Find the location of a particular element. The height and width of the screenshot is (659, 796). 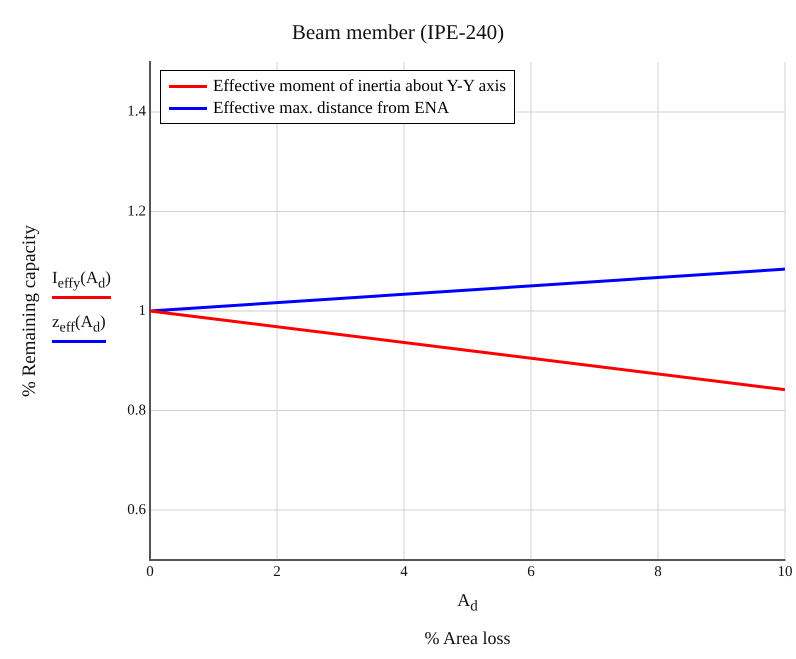

y-tick-label: 1 is located at coordinates (142, 310).